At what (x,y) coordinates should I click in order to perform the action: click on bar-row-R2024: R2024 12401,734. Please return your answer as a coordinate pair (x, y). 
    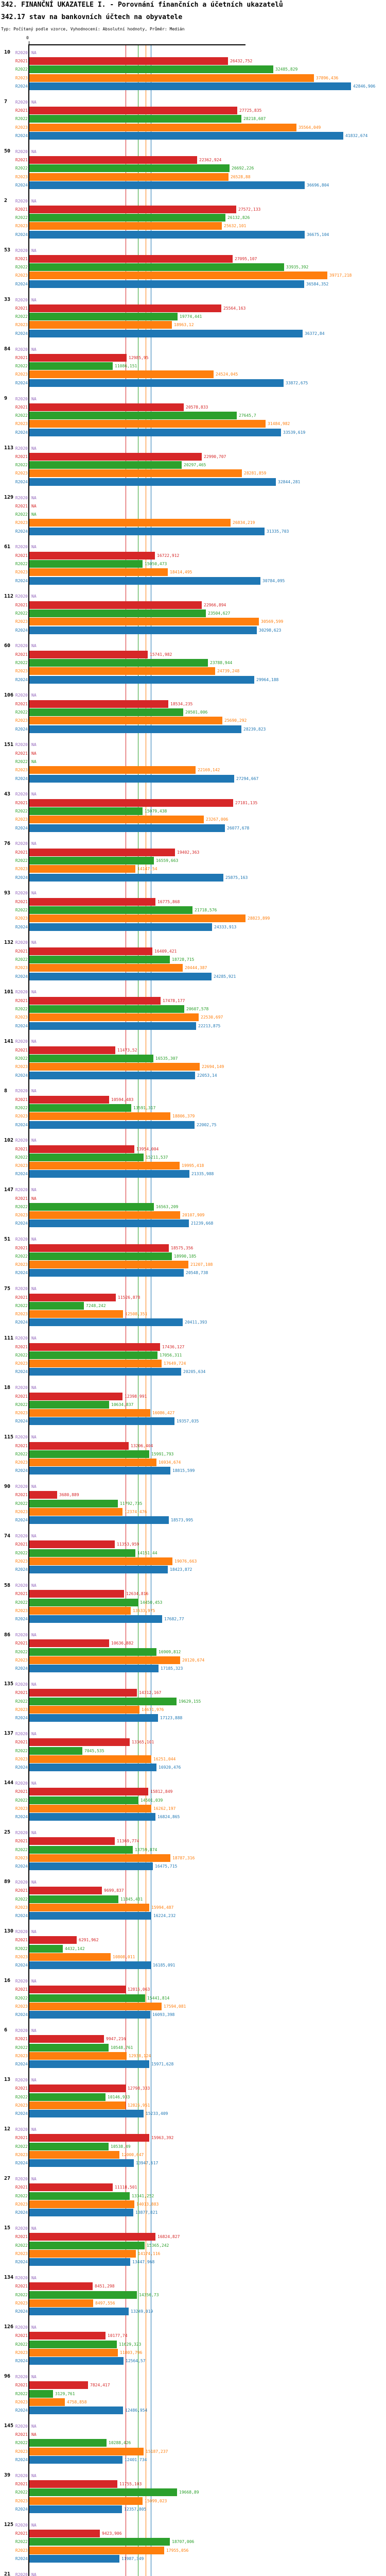
    Looking at the image, I should click on (193, 2459).